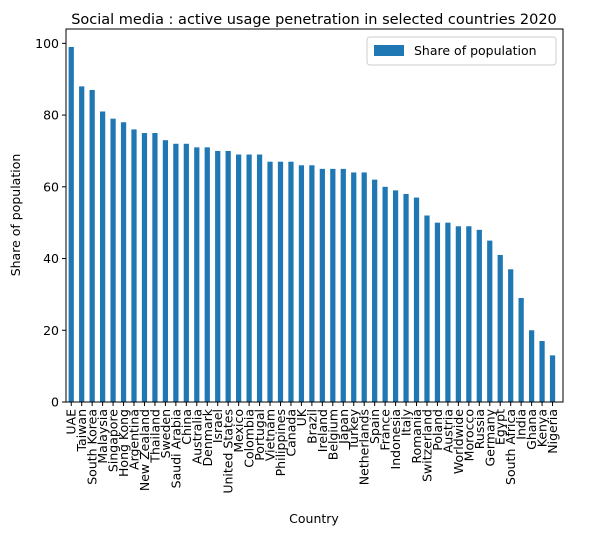 Image resolution: width=601 pixels, height=535 pixels. I want to click on x-tick-label: Nigeria, so click(552, 431).